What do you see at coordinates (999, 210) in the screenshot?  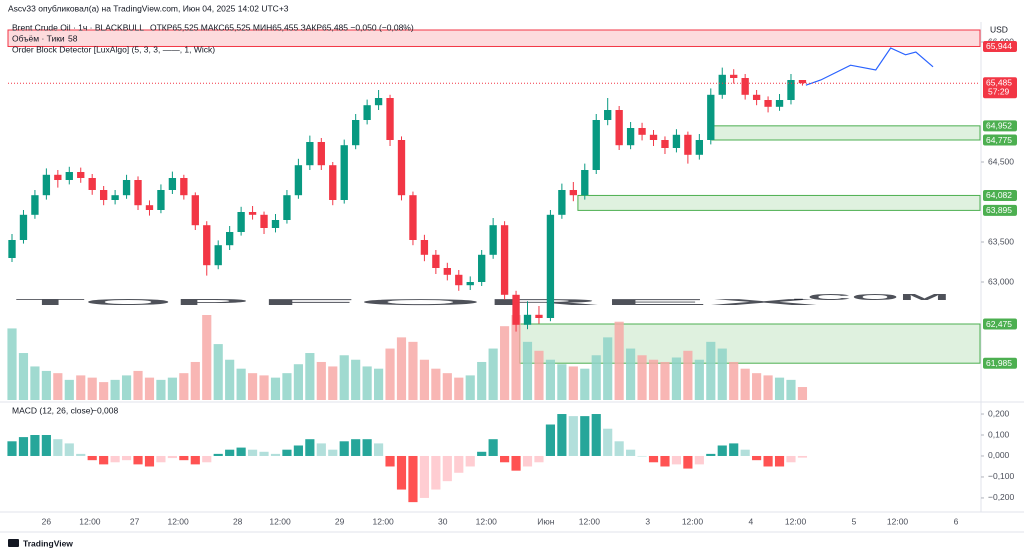 I see `price-label: 63,895` at bounding box center [999, 210].